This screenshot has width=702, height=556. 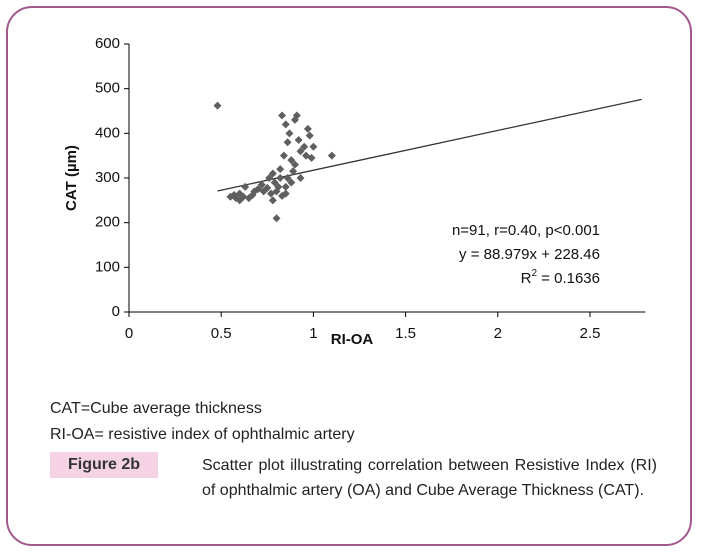 I want to click on y-tick-label: 300, so click(x=107, y=177).